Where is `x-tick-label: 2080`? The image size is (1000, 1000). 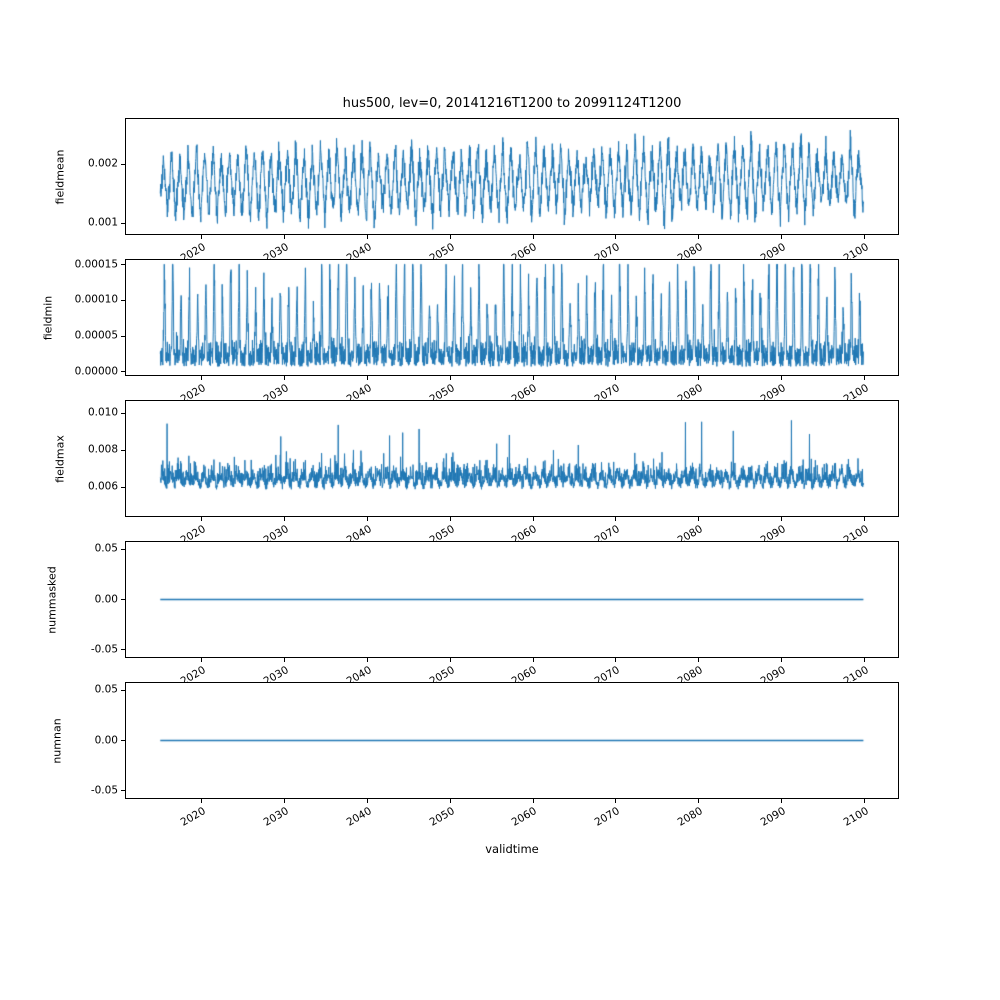 x-tick-label: 2080 is located at coordinates (690, 817).